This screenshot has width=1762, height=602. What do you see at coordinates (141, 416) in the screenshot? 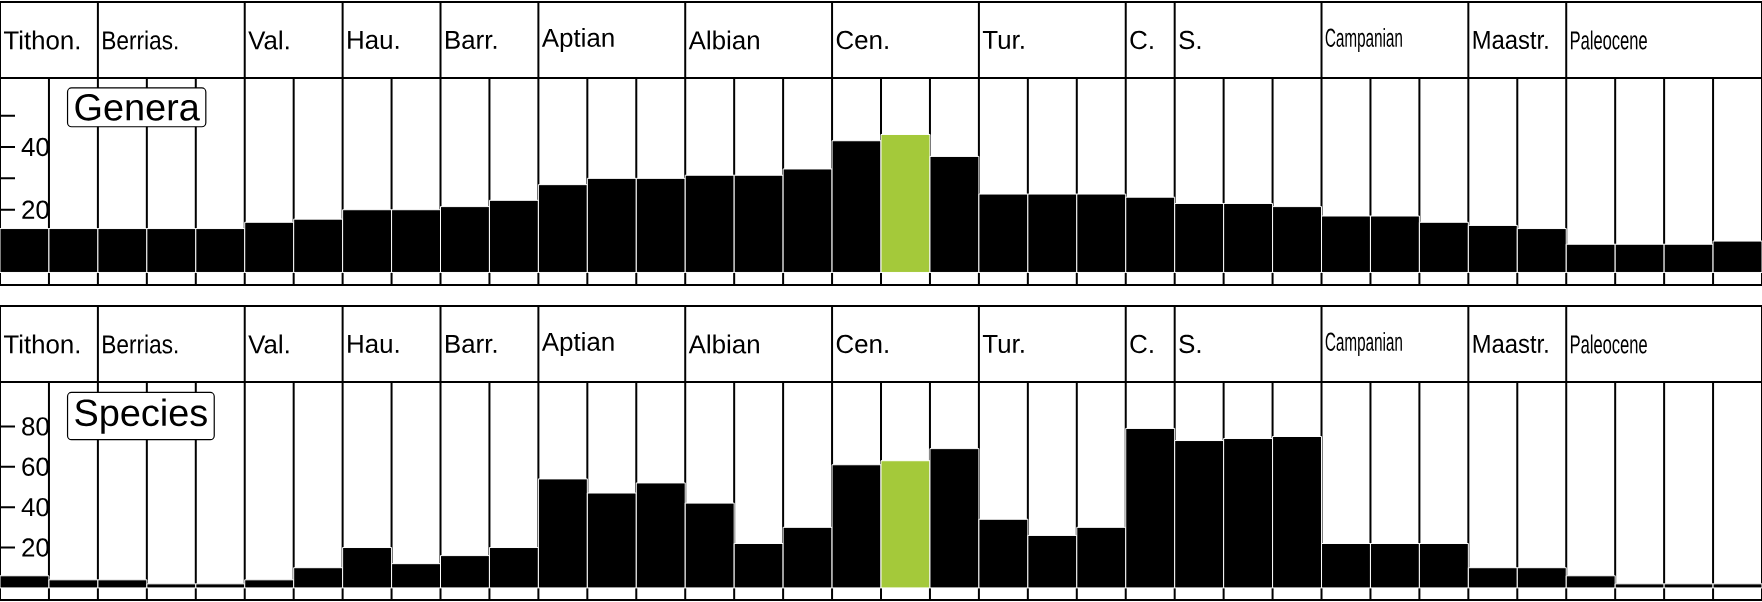
I see `chart-title: Species` at bounding box center [141, 416].